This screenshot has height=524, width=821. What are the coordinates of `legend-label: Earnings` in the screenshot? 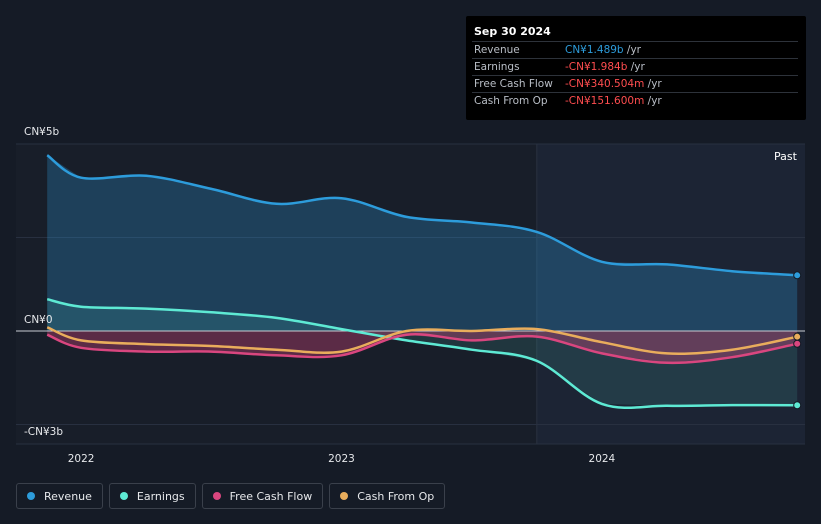 It's located at (160, 496).